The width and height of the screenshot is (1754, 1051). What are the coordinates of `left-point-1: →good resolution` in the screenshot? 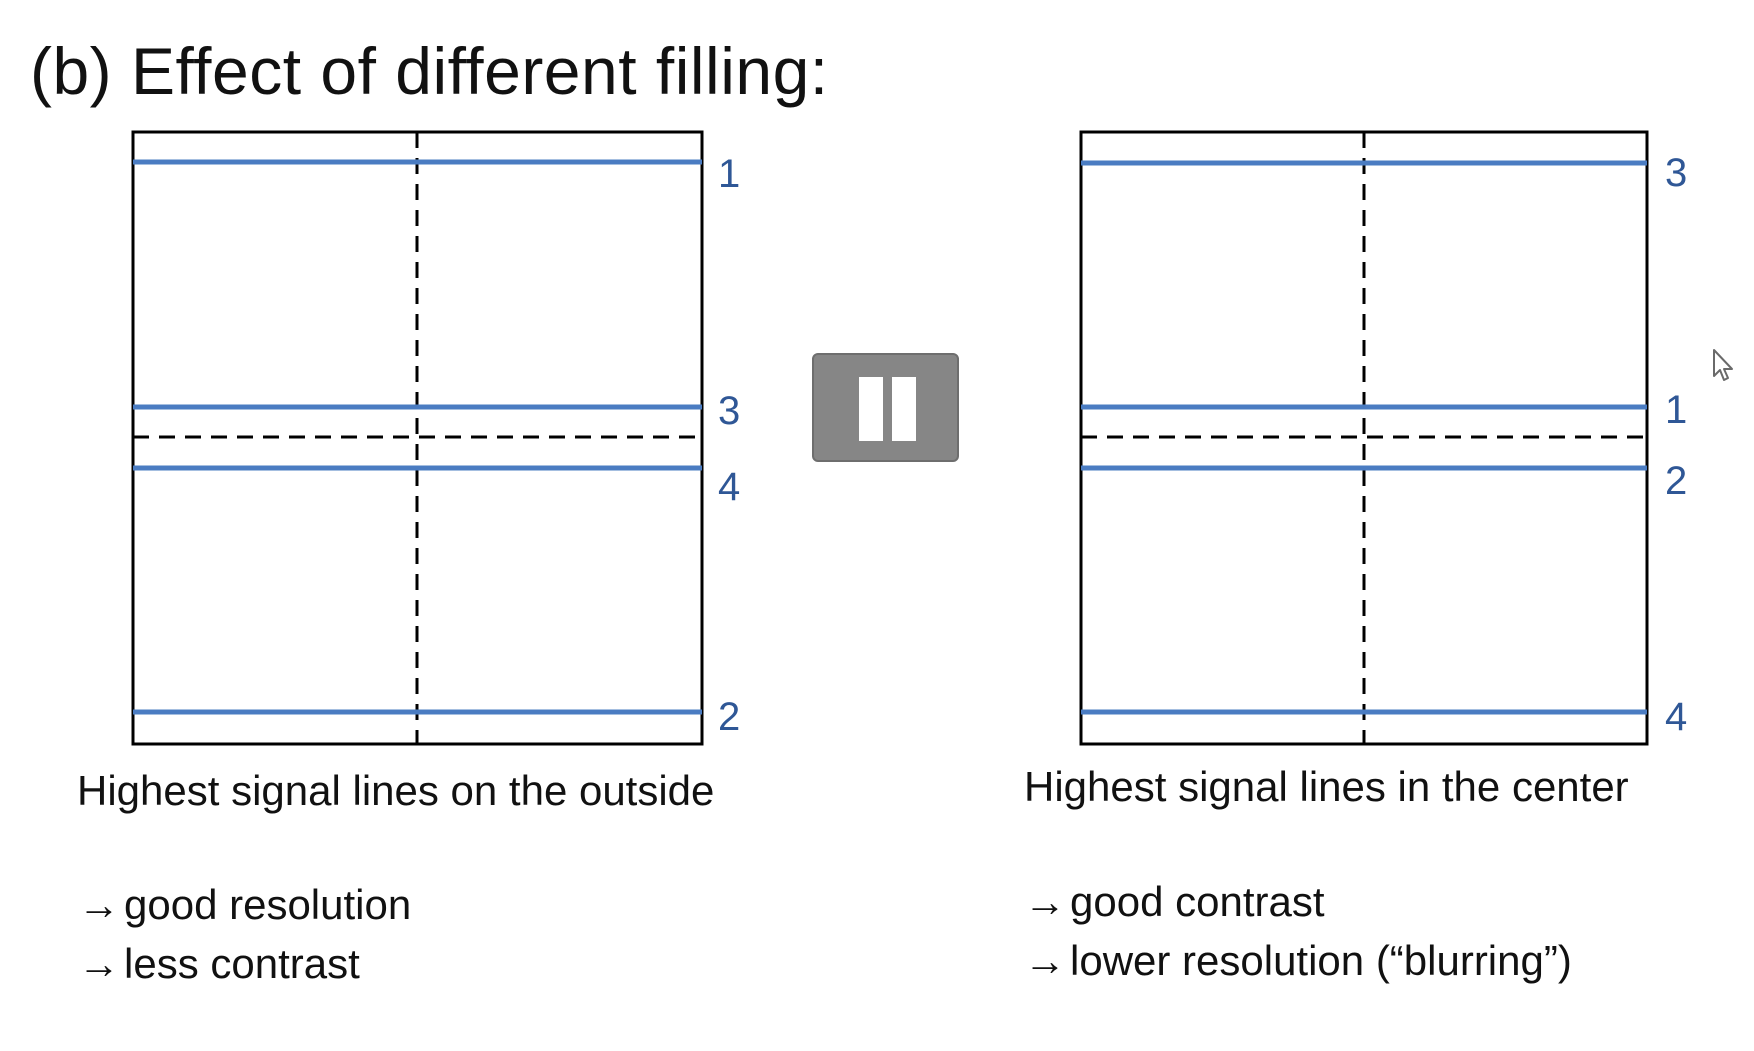 It's located at (244, 905).